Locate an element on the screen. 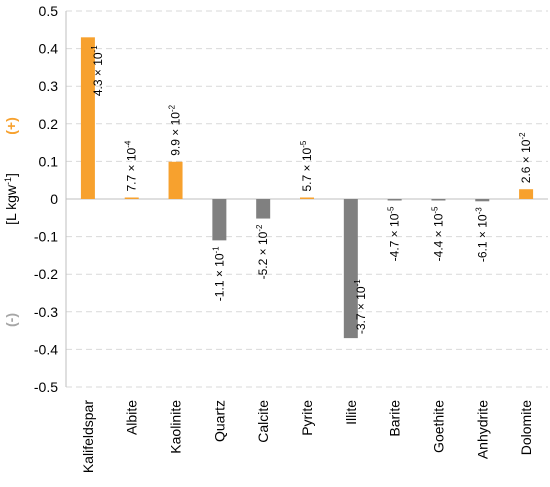 This screenshot has height=487, width=550. y-tick-label: -0.1 is located at coordinates (46, 237).